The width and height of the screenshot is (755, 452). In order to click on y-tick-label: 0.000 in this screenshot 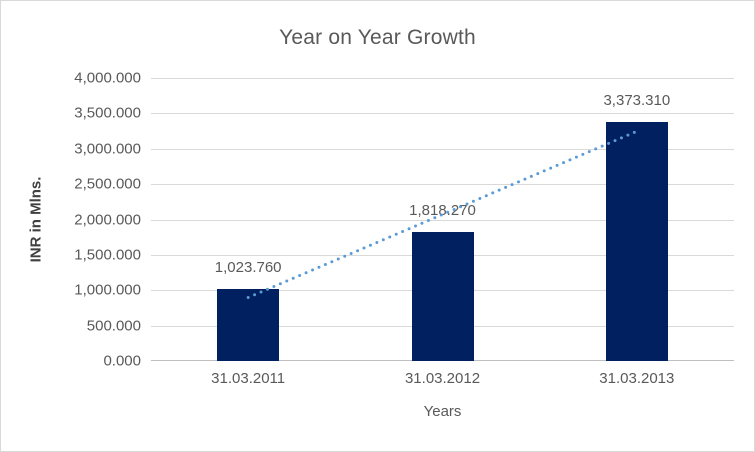, I will do `click(122, 361)`.